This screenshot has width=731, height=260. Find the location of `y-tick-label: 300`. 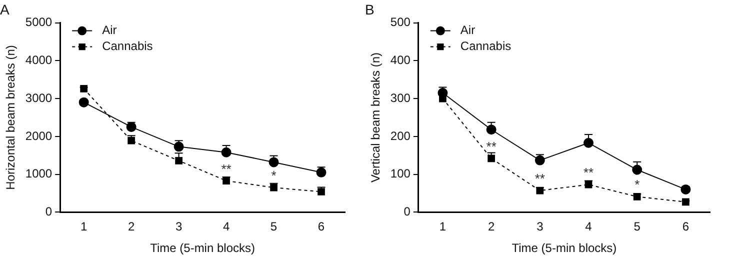

y-tick-label: 300 is located at coordinates (400, 97).